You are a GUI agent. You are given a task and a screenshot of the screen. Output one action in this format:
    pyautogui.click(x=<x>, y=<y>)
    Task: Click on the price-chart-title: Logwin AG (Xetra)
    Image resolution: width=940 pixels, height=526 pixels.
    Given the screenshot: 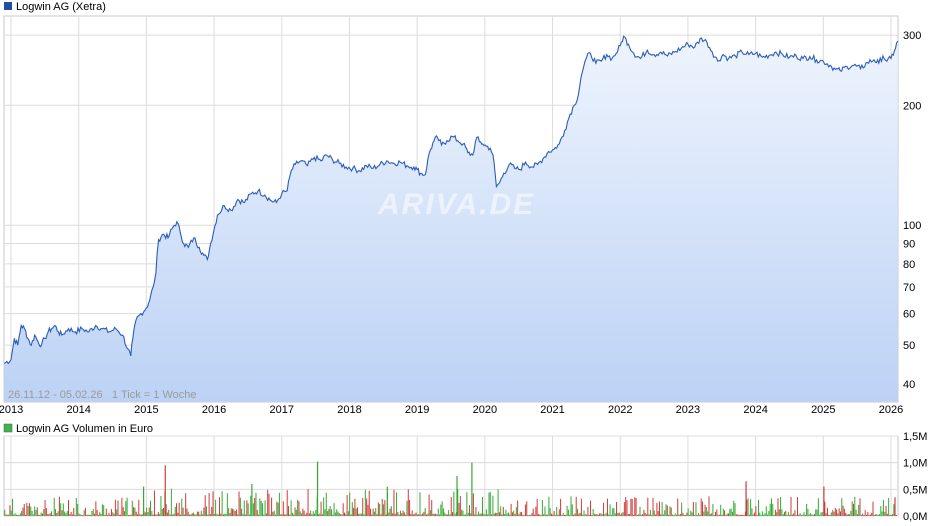 What is the action you would take?
    pyautogui.click(x=61, y=7)
    